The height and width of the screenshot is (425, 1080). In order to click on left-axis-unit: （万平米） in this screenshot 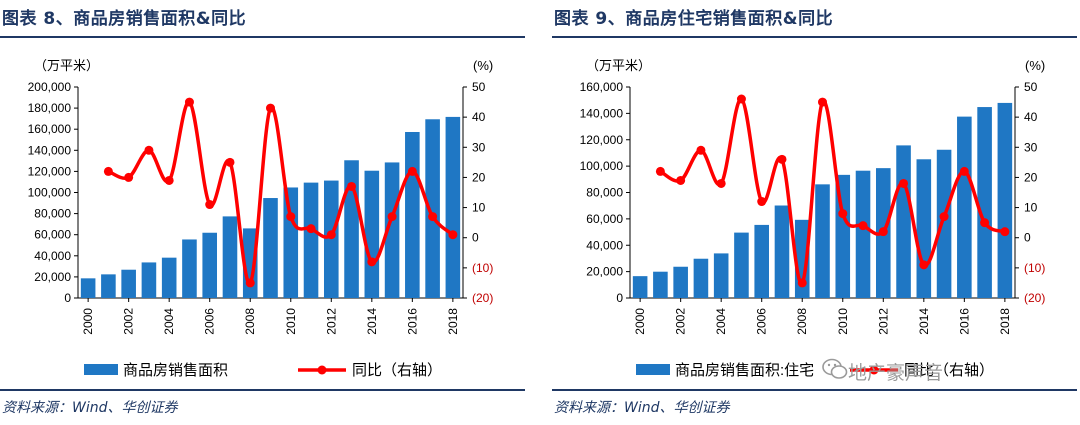, I will do `click(618, 65)`.